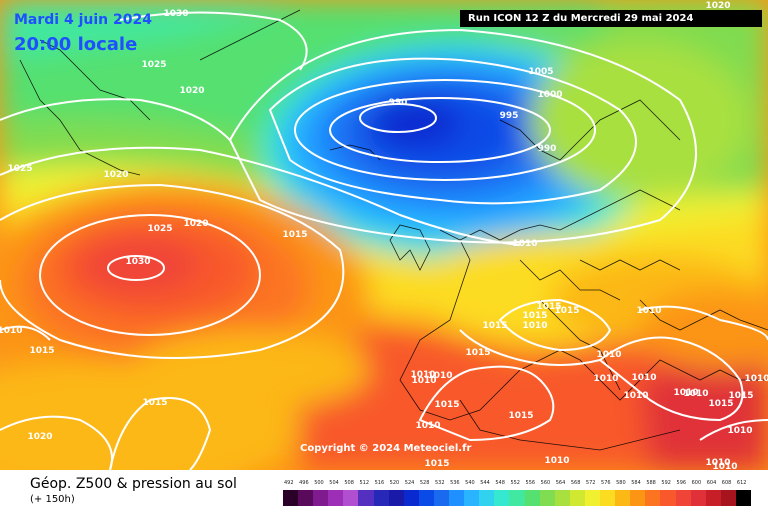 The height and width of the screenshot is (512, 768). Describe the element at coordinates (681, 483) in the screenshot. I see `legend-tick-label: 596` at that location.